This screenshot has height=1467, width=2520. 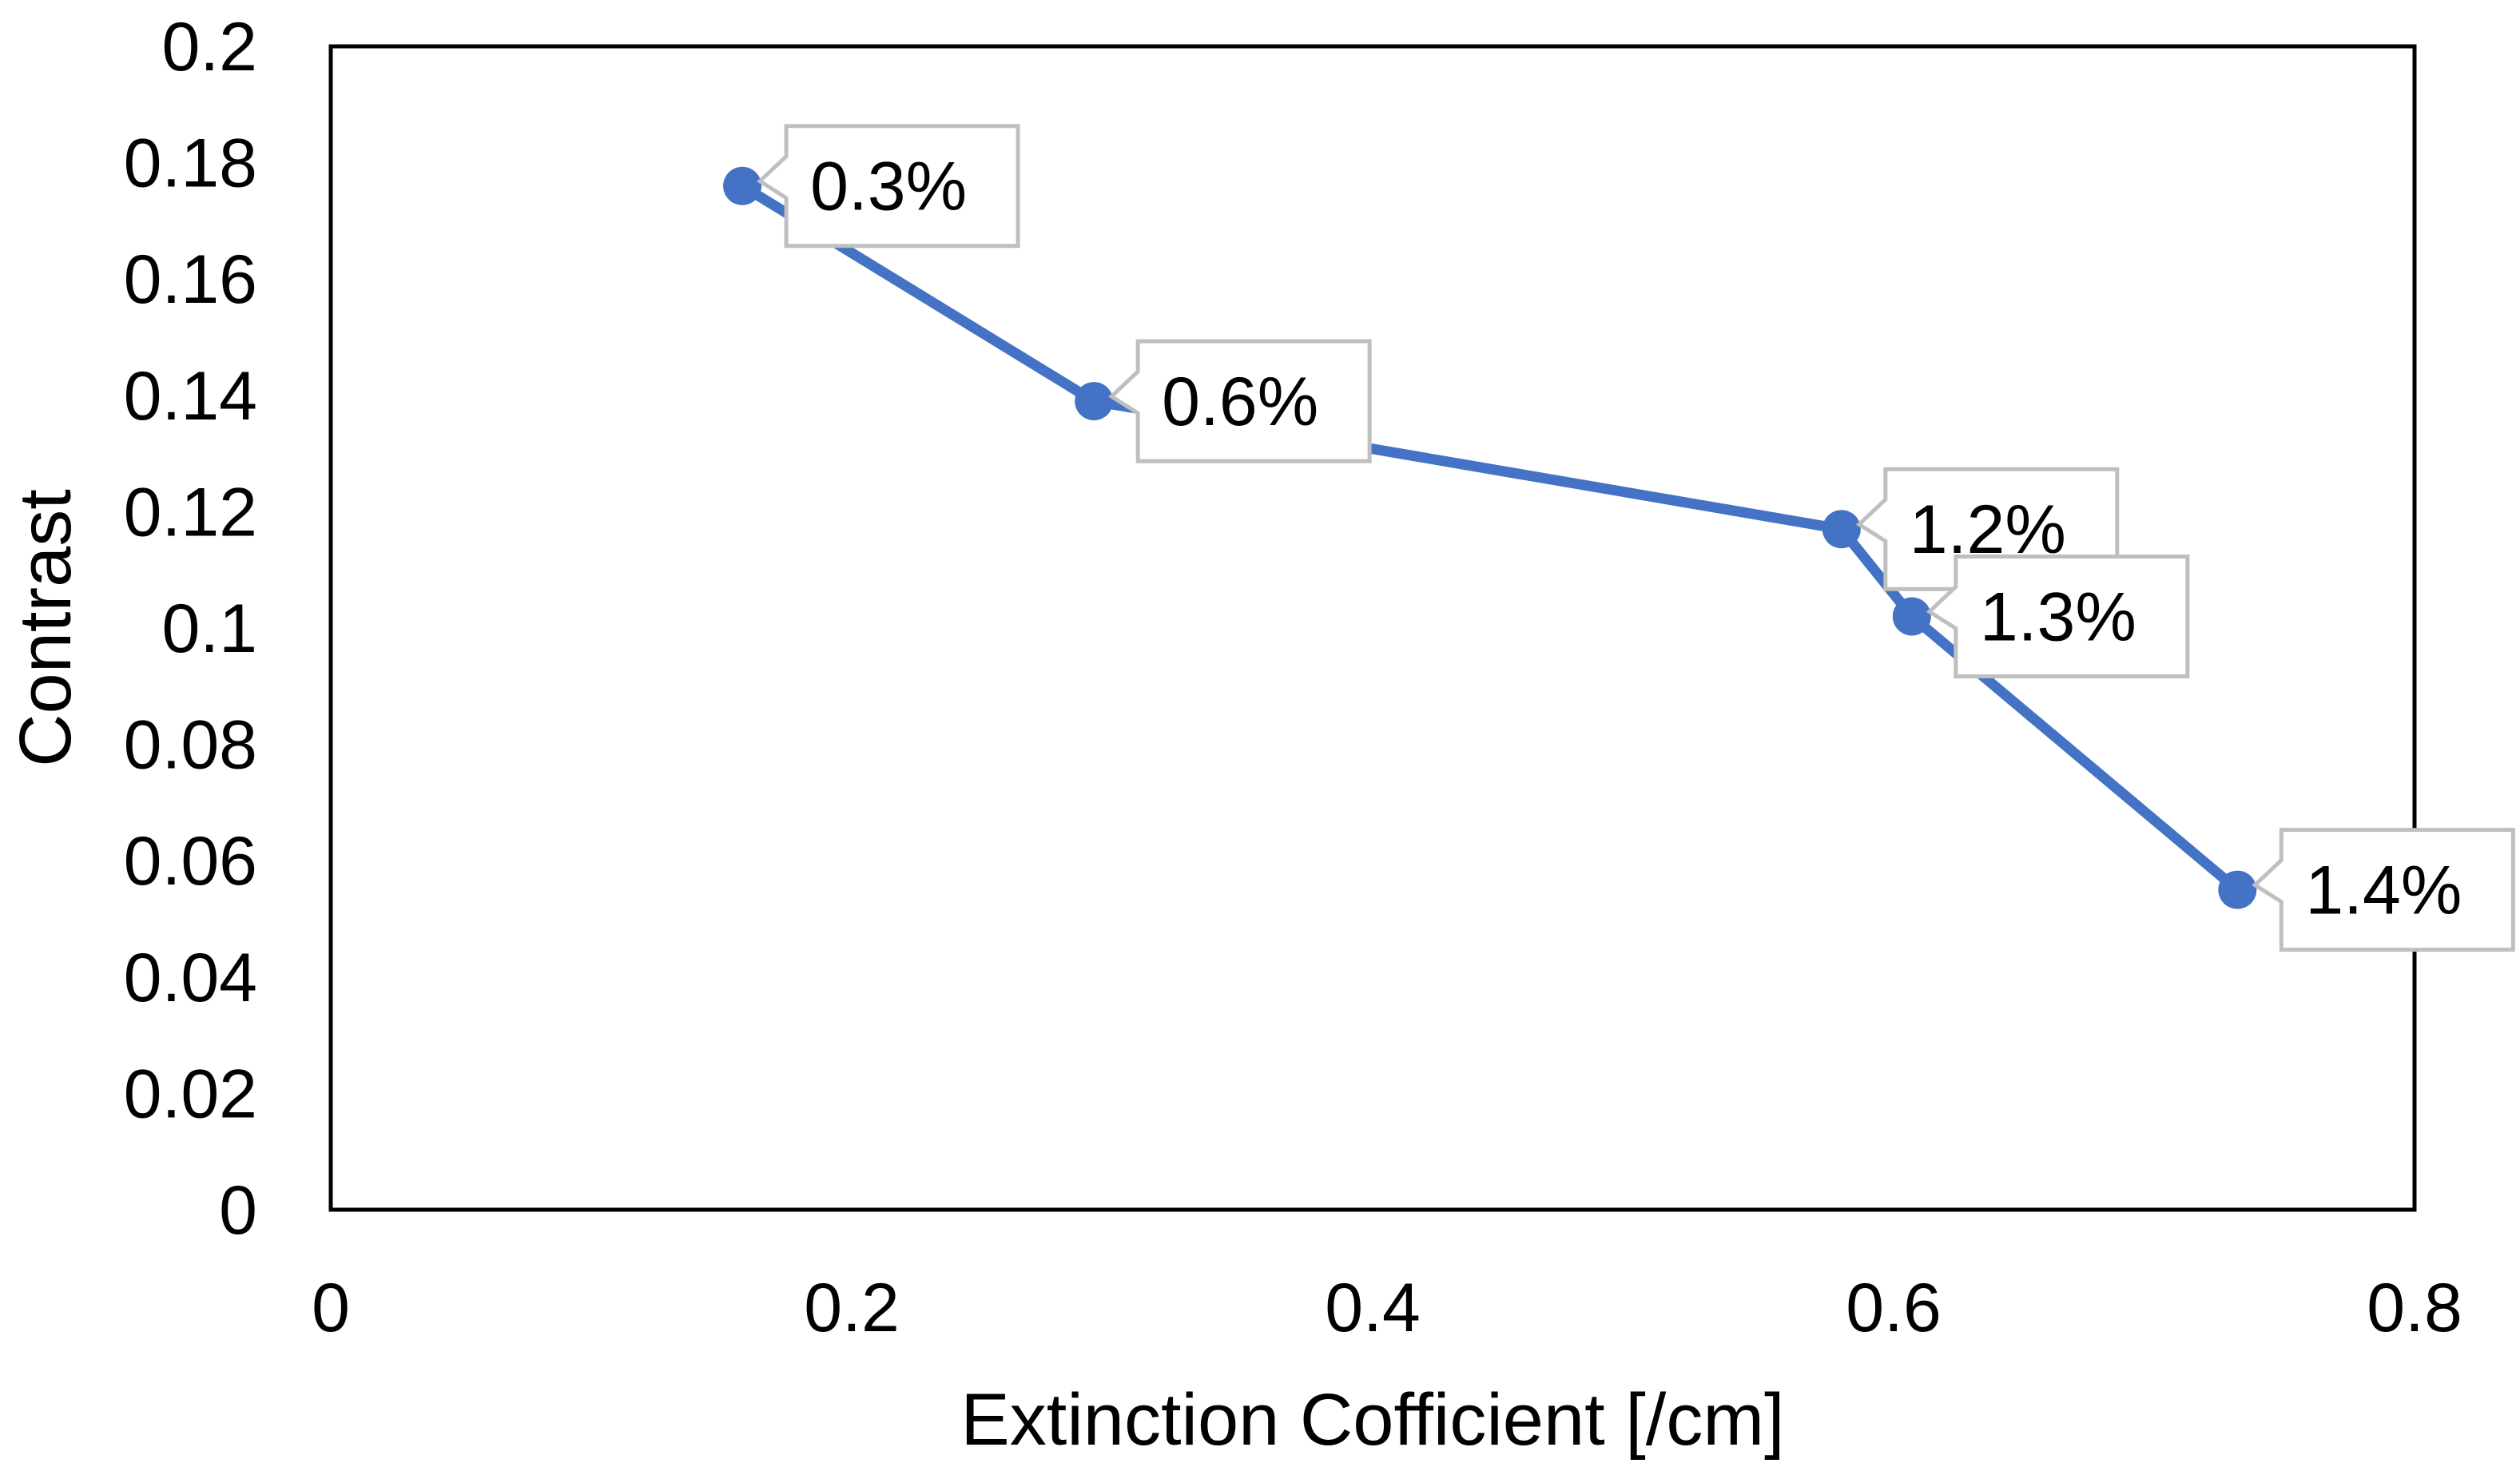 What do you see at coordinates (1372, 1420) in the screenshot?
I see `x-axis-title: Extinction Cofficient [/cm]` at bounding box center [1372, 1420].